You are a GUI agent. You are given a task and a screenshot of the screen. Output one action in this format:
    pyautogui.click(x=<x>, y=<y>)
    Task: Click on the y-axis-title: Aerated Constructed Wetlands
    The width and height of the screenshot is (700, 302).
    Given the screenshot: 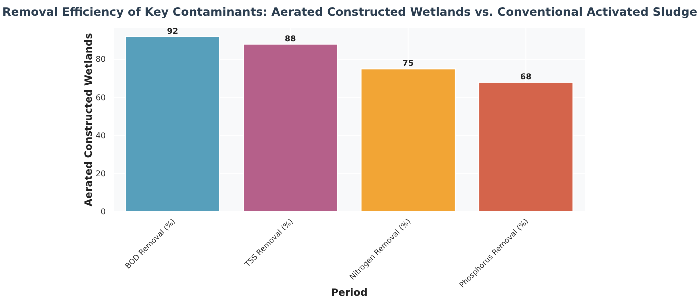 What is the action you would take?
    pyautogui.click(x=89, y=120)
    